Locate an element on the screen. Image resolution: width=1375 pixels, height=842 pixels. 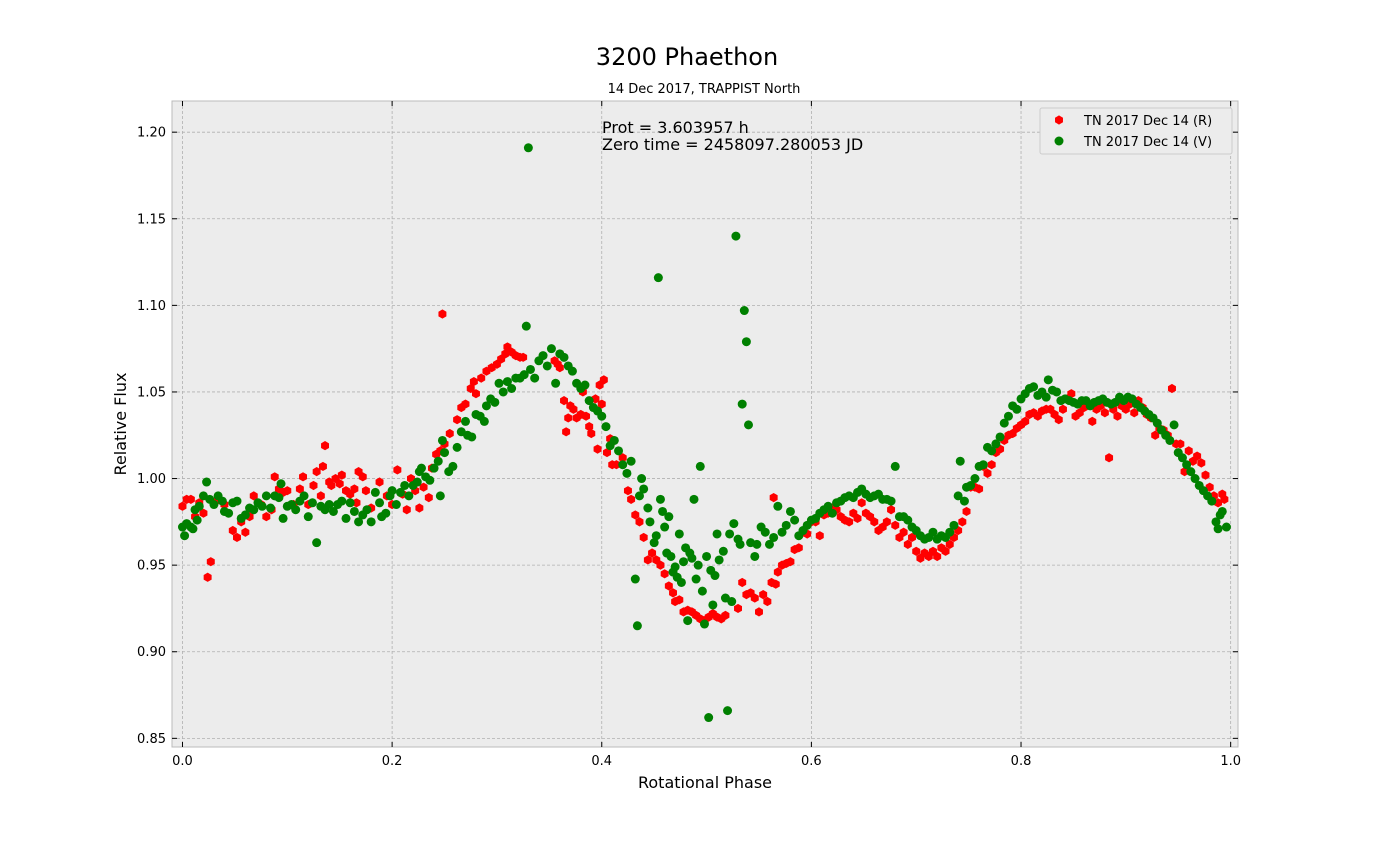
legend: TN 2017 Dec 14 (R) TN 2017 Dec 14 (V) is located at coordinates (1136, 131).